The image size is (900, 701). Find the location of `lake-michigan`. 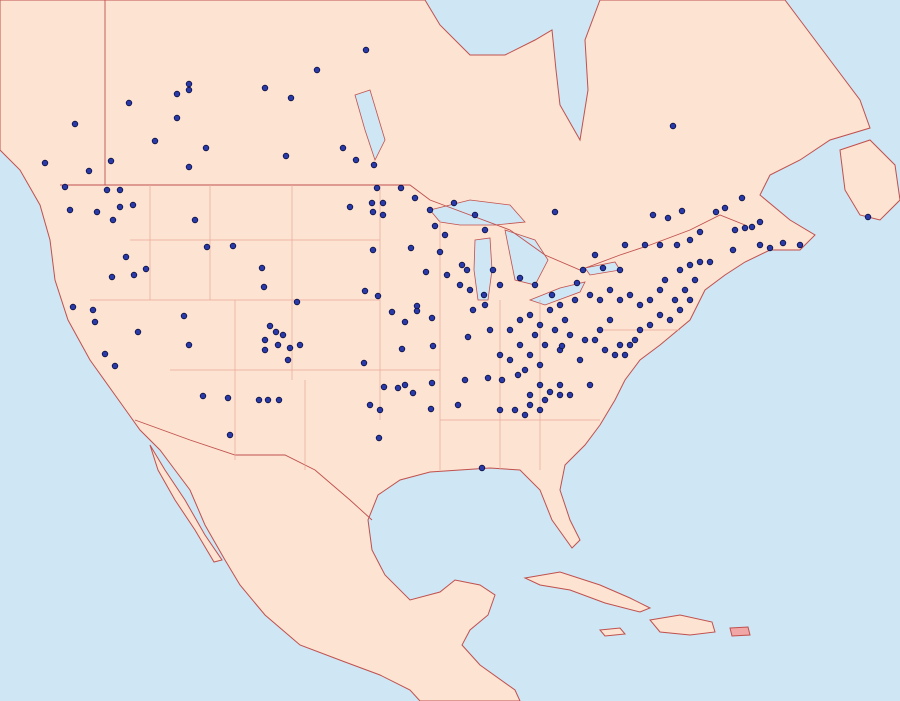

lake-michigan is located at coordinates (483, 269).